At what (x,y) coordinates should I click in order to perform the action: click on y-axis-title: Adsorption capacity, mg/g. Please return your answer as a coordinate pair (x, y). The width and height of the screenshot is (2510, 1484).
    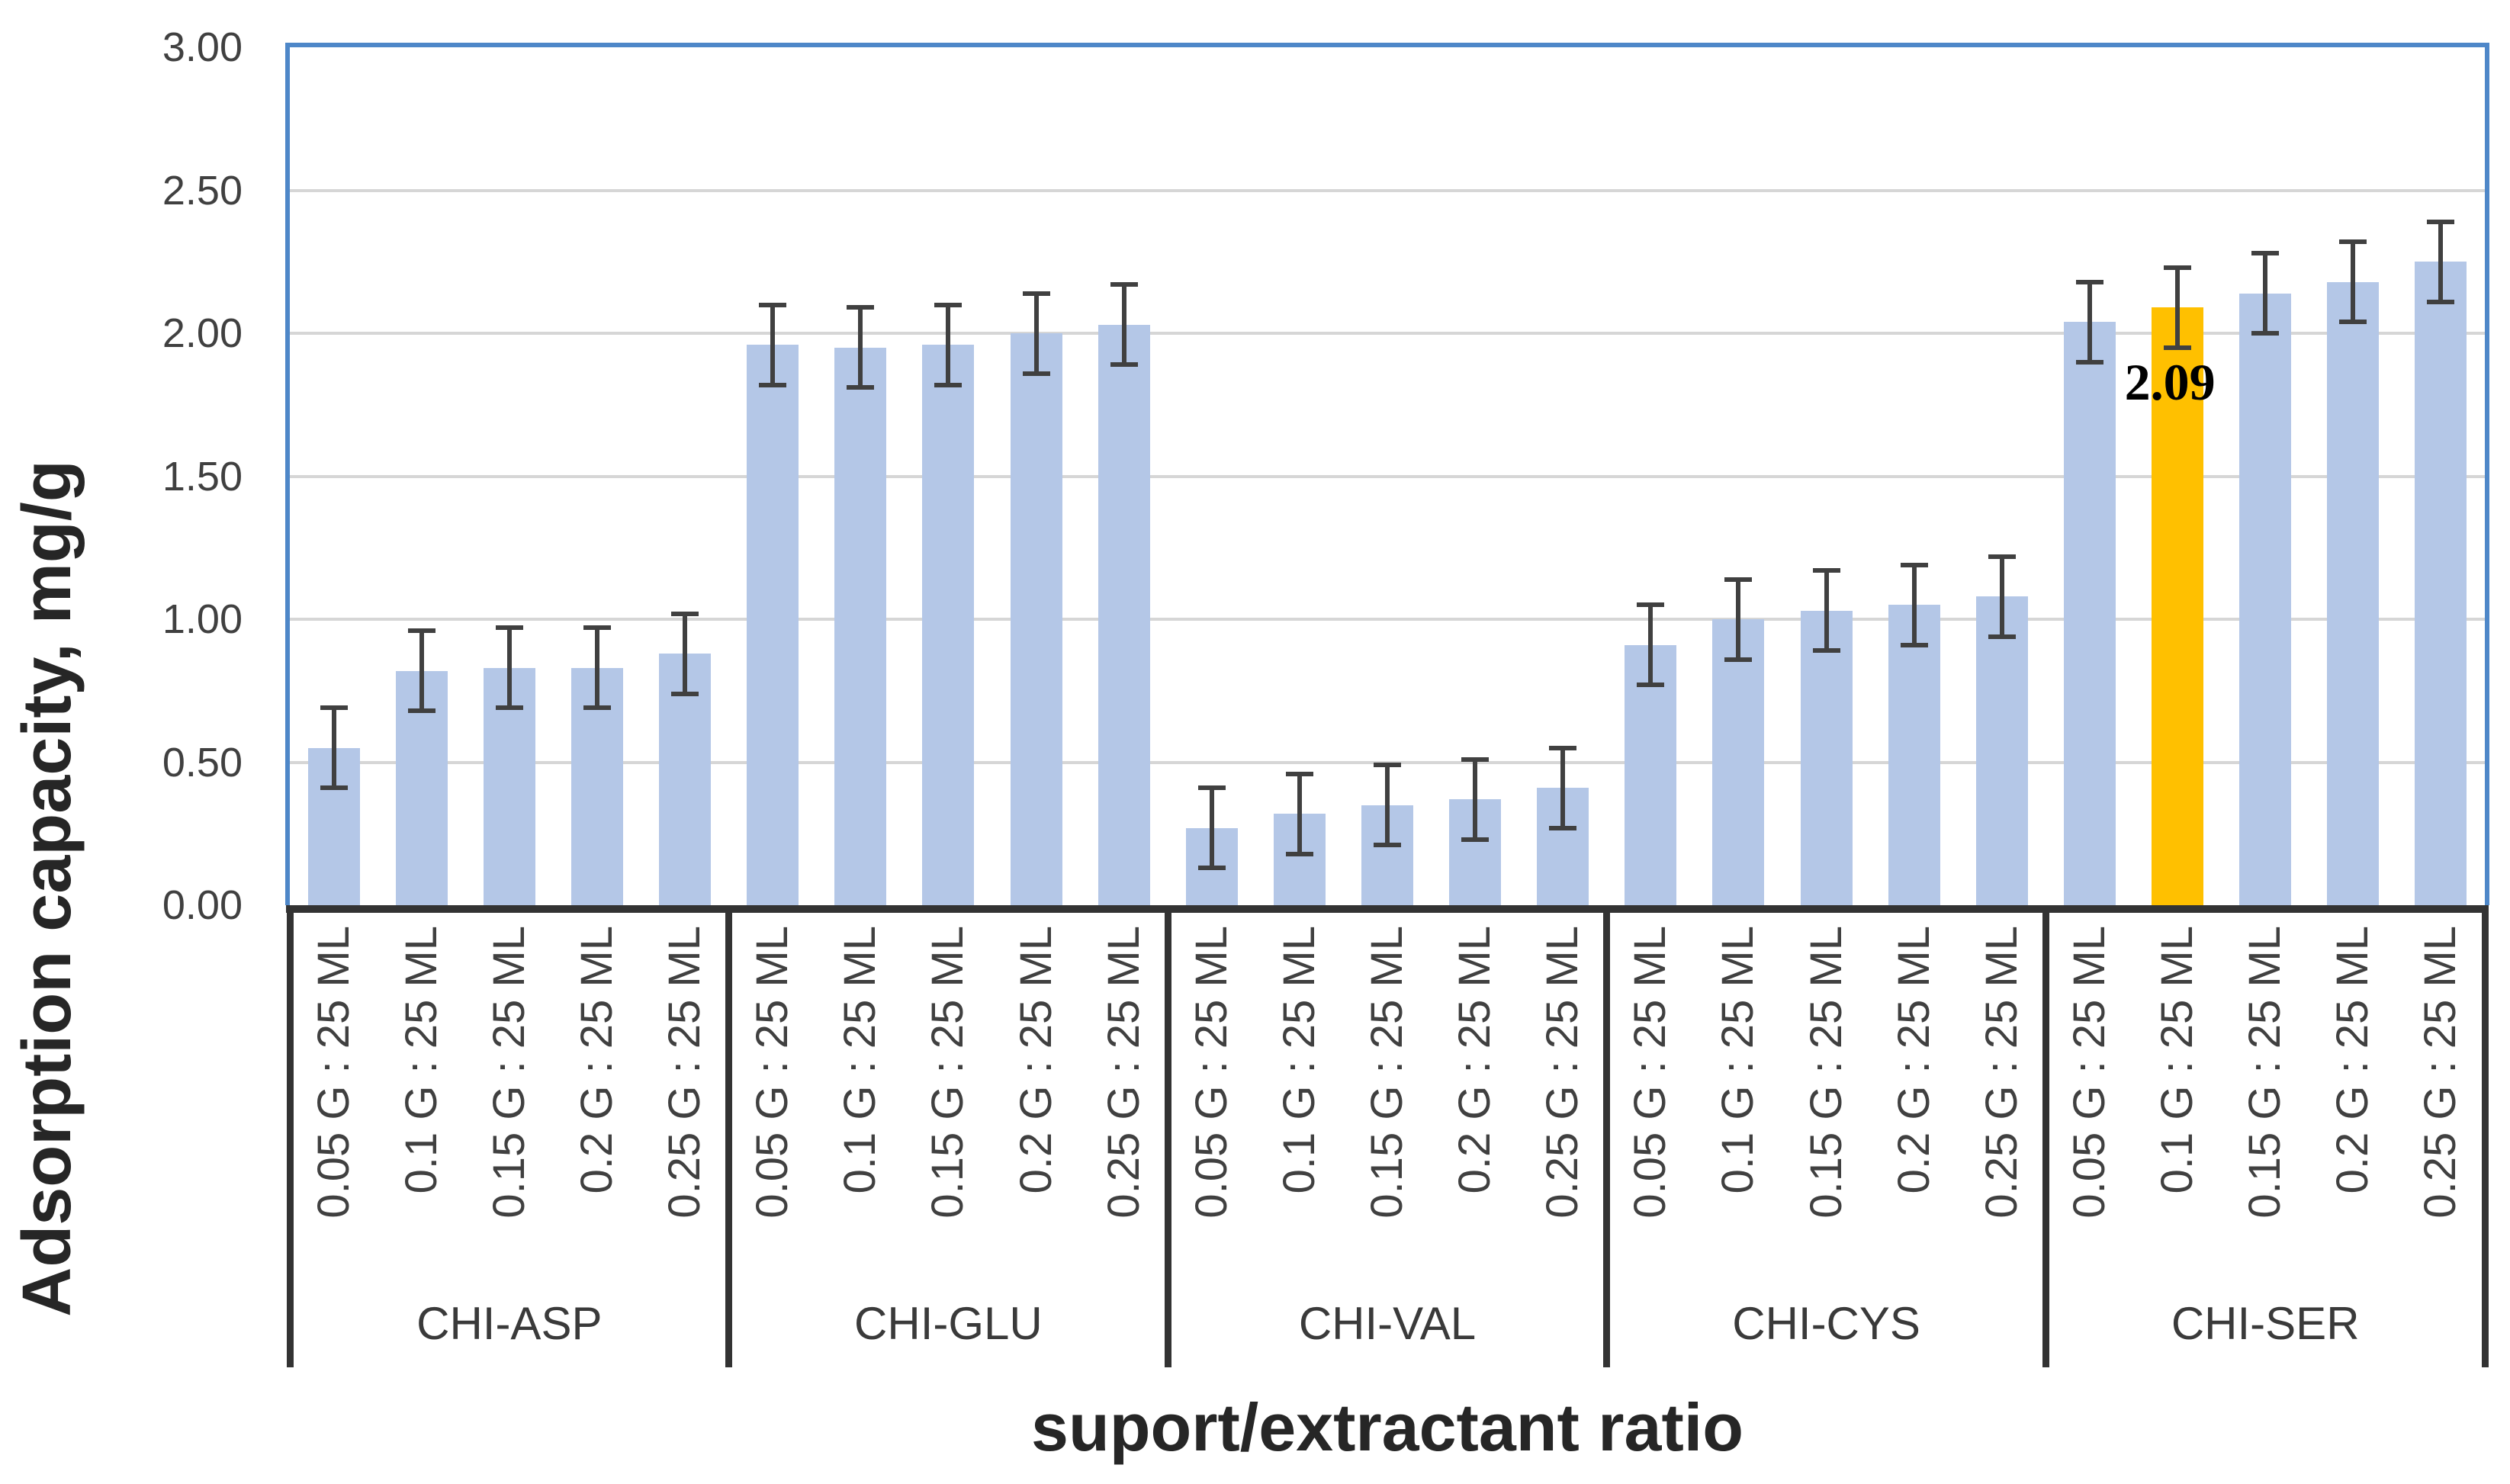
    Looking at the image, I should click on (47, 888).